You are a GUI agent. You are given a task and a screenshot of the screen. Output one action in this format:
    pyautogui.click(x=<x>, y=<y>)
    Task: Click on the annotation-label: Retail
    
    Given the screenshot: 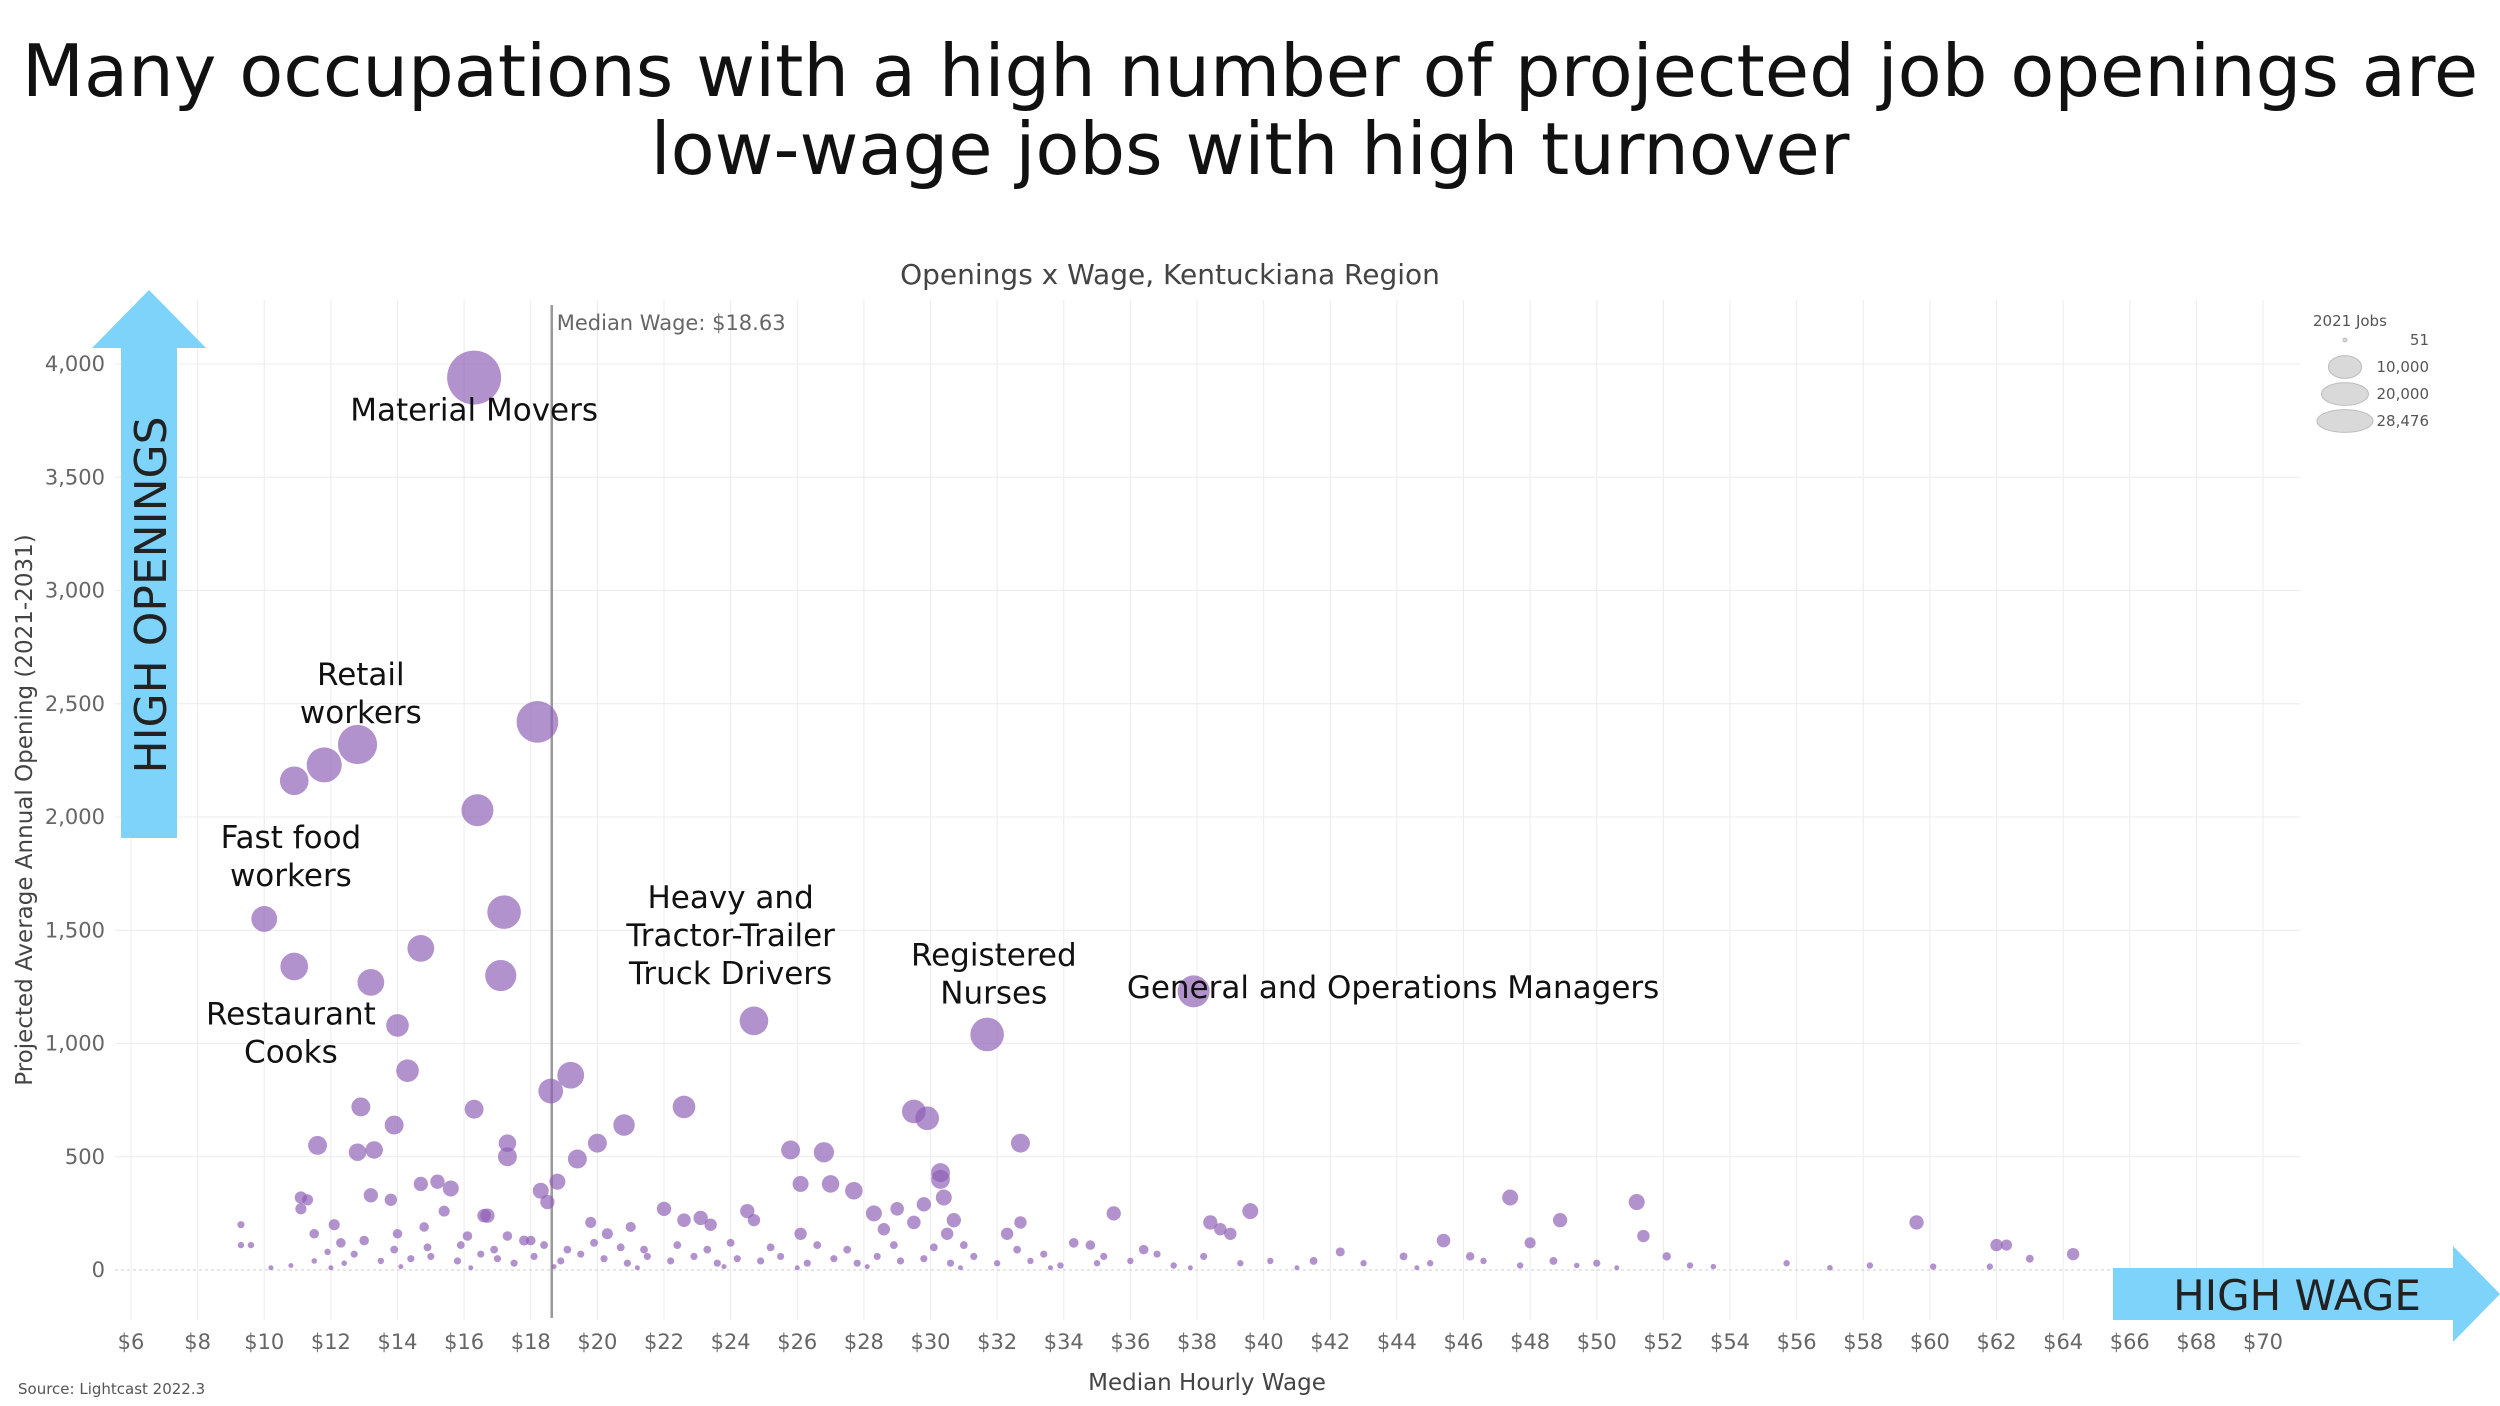 What is the action you would take?
    pyautogui.click(x=361, y=675)
    